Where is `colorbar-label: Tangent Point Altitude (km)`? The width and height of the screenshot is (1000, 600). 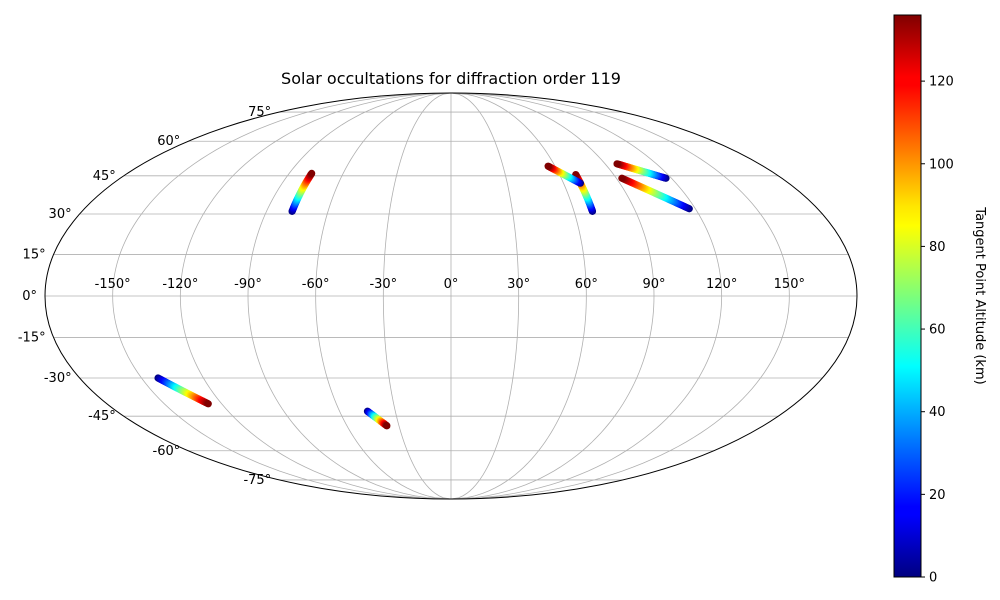
colorbar-label: Tangent Point Altitude (km) is located at coordinates (979, 295).